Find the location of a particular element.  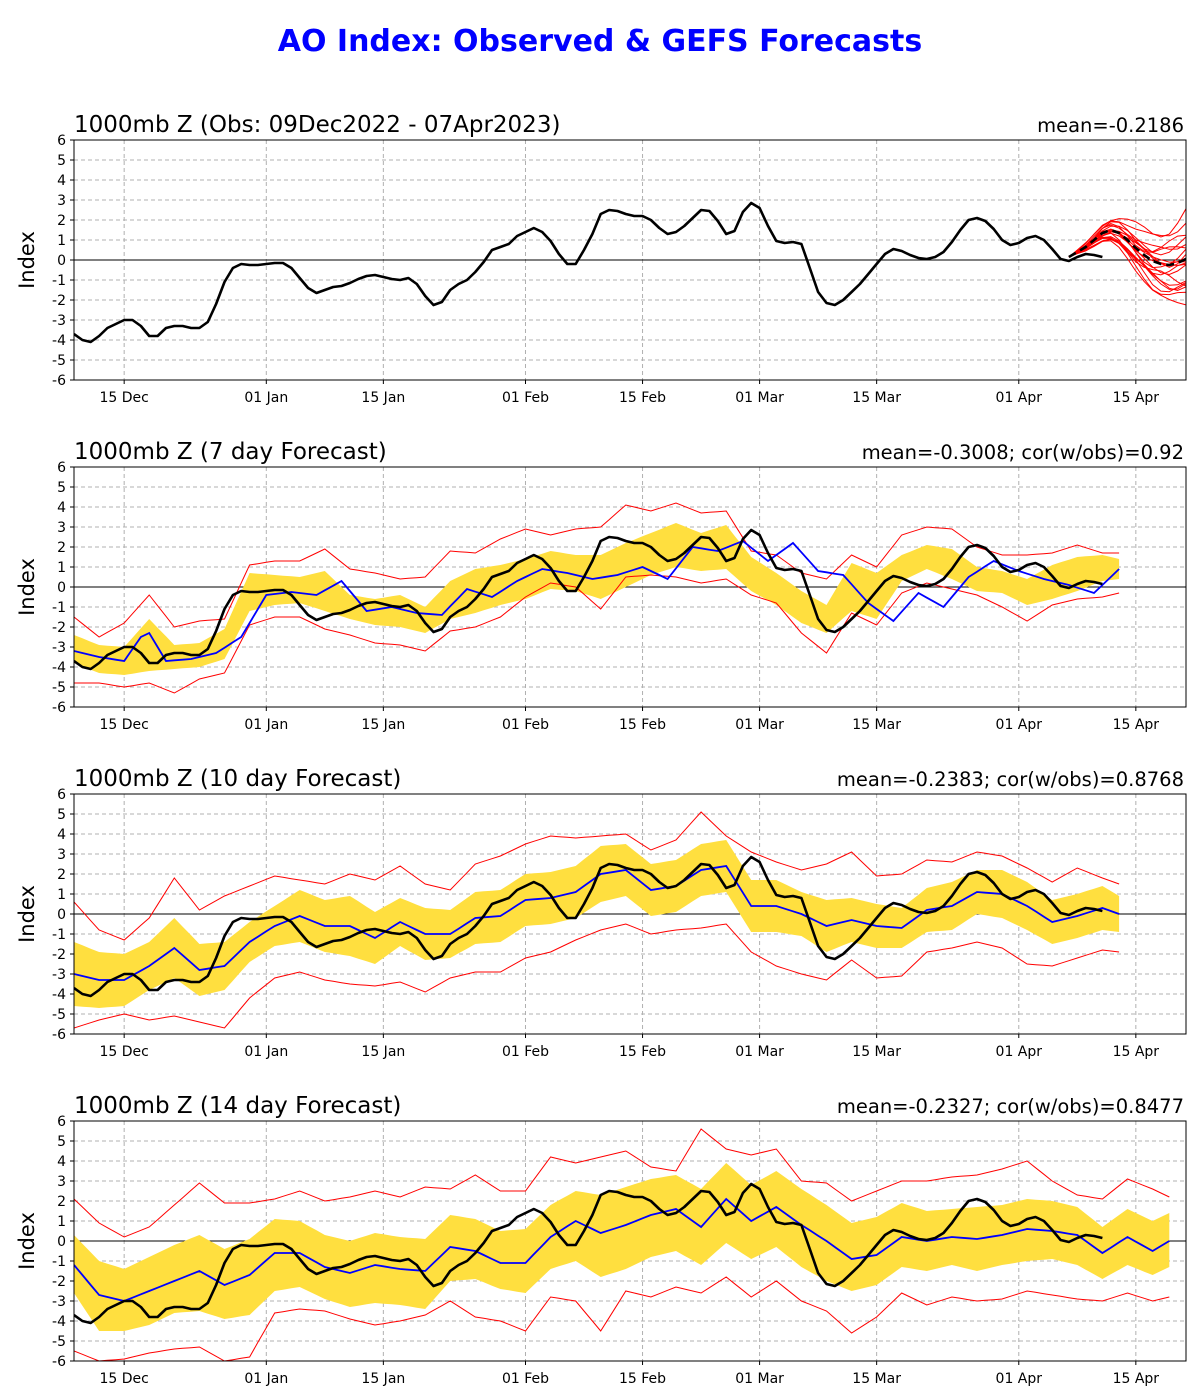

ensemble-mean-dashed-line is located at coordinates (1127, 247).